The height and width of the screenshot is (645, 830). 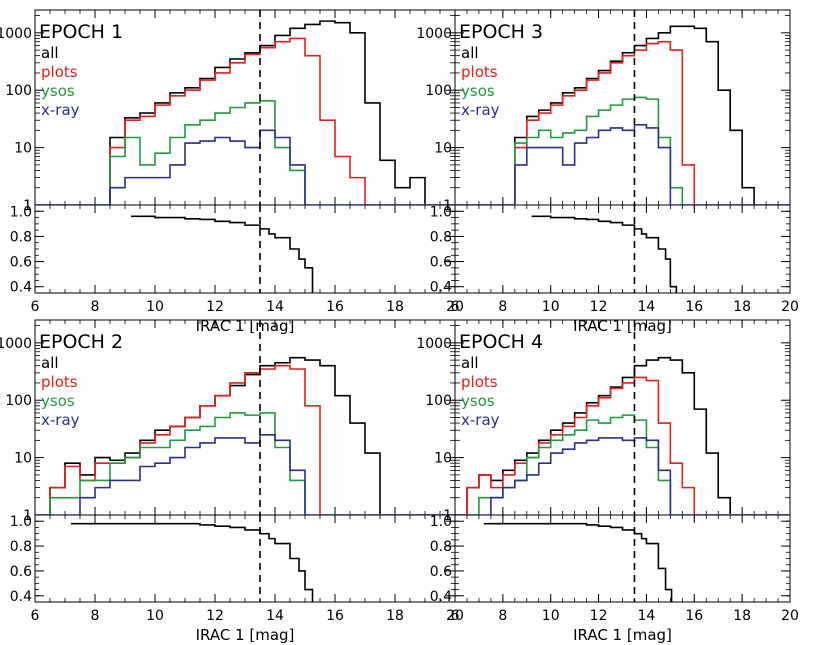 I want to click on epoch-title: EPOCH 1, so click(x=81, y=32).